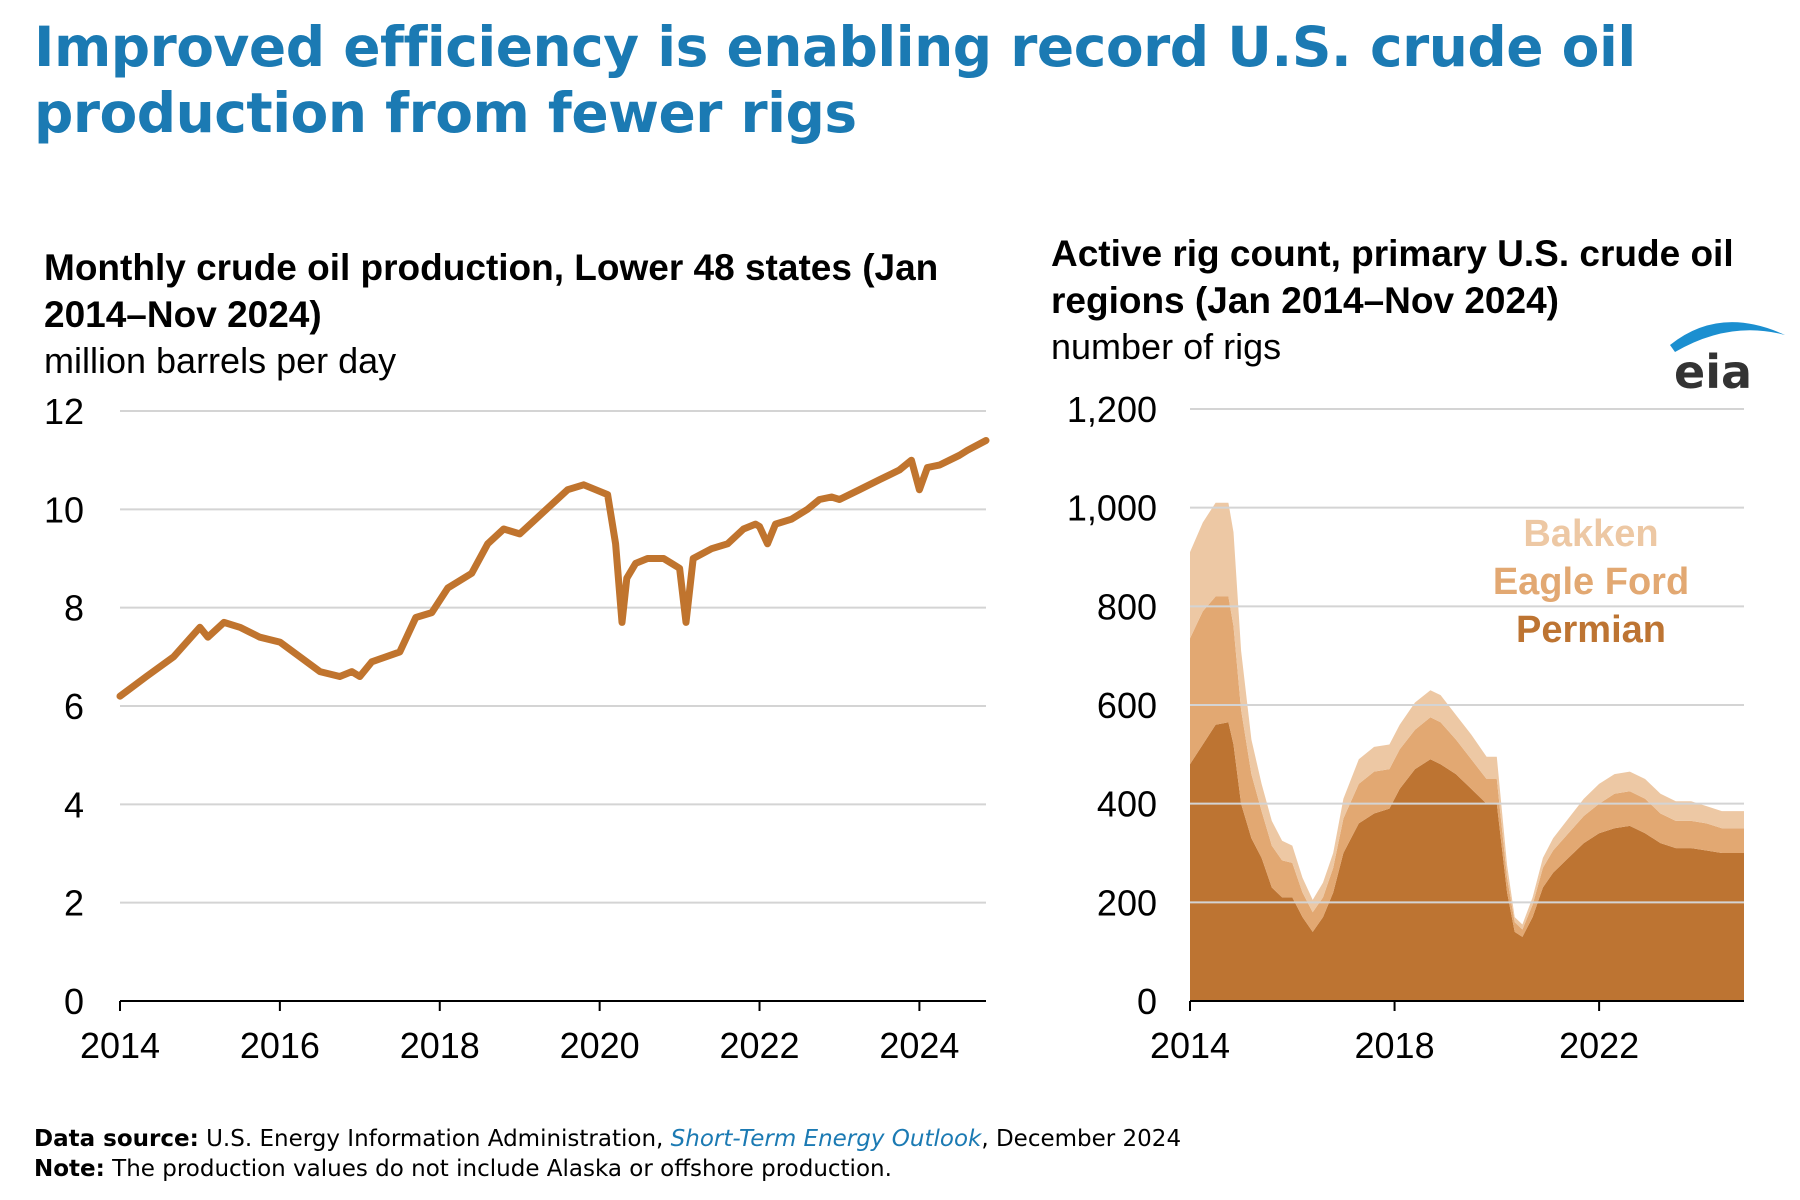  What do you see at coordinates (1727, 337) in the screenshot?
I see `eia-logo-swoosh-icon` at bounding box center [1727, 337].